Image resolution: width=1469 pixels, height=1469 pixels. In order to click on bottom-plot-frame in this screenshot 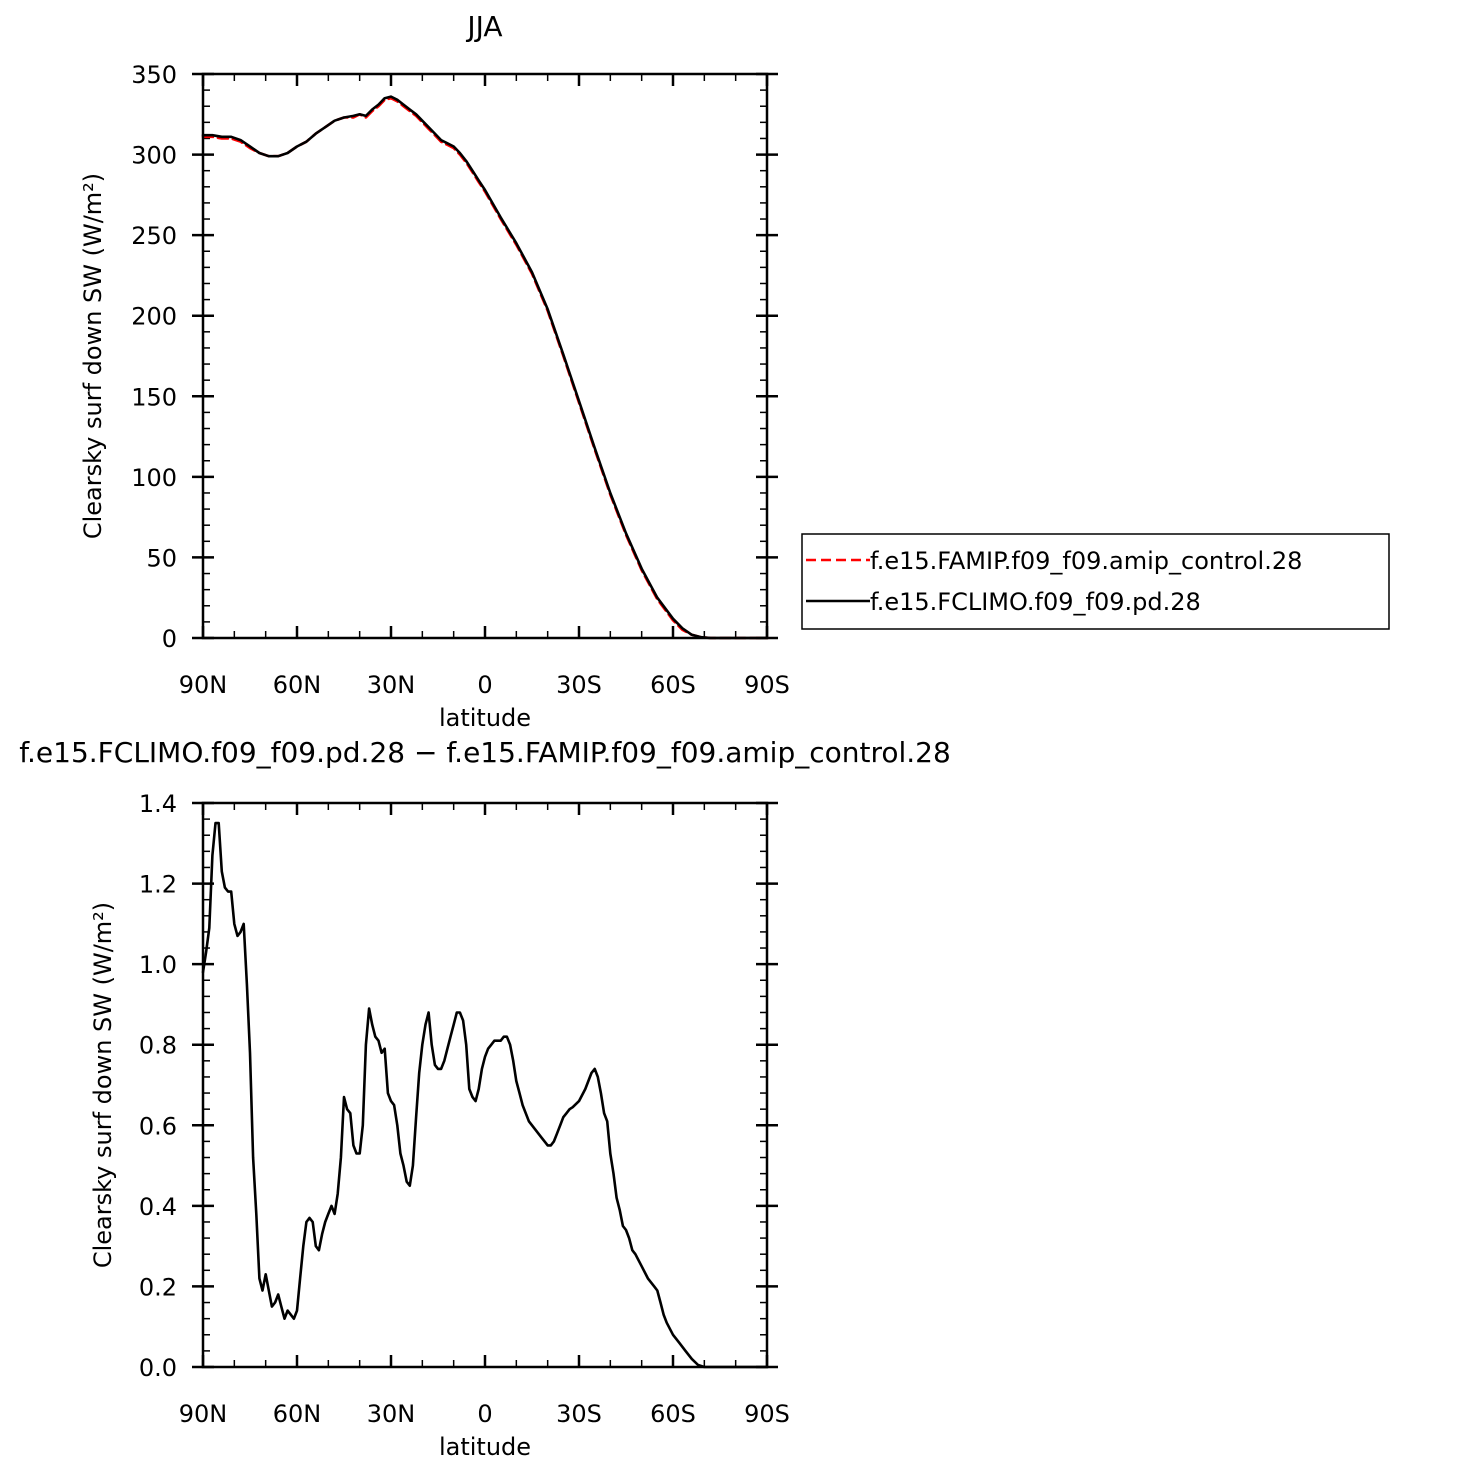, I will do `click(485, 1085)`.